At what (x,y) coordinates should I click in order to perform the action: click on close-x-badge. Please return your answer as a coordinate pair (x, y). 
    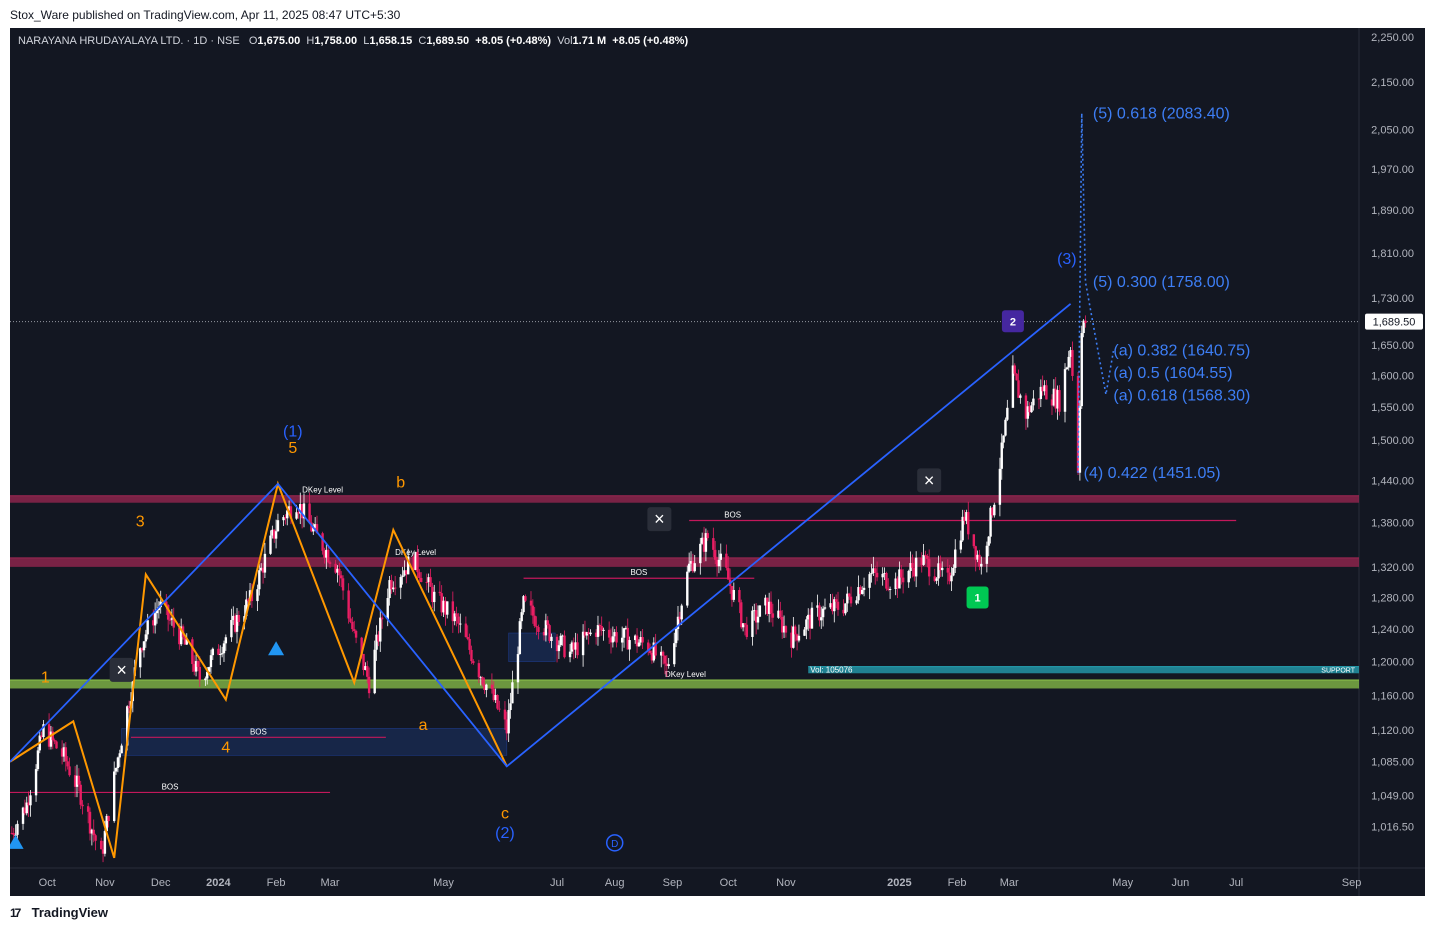
    Looking at the image, I should click on (121, 669).